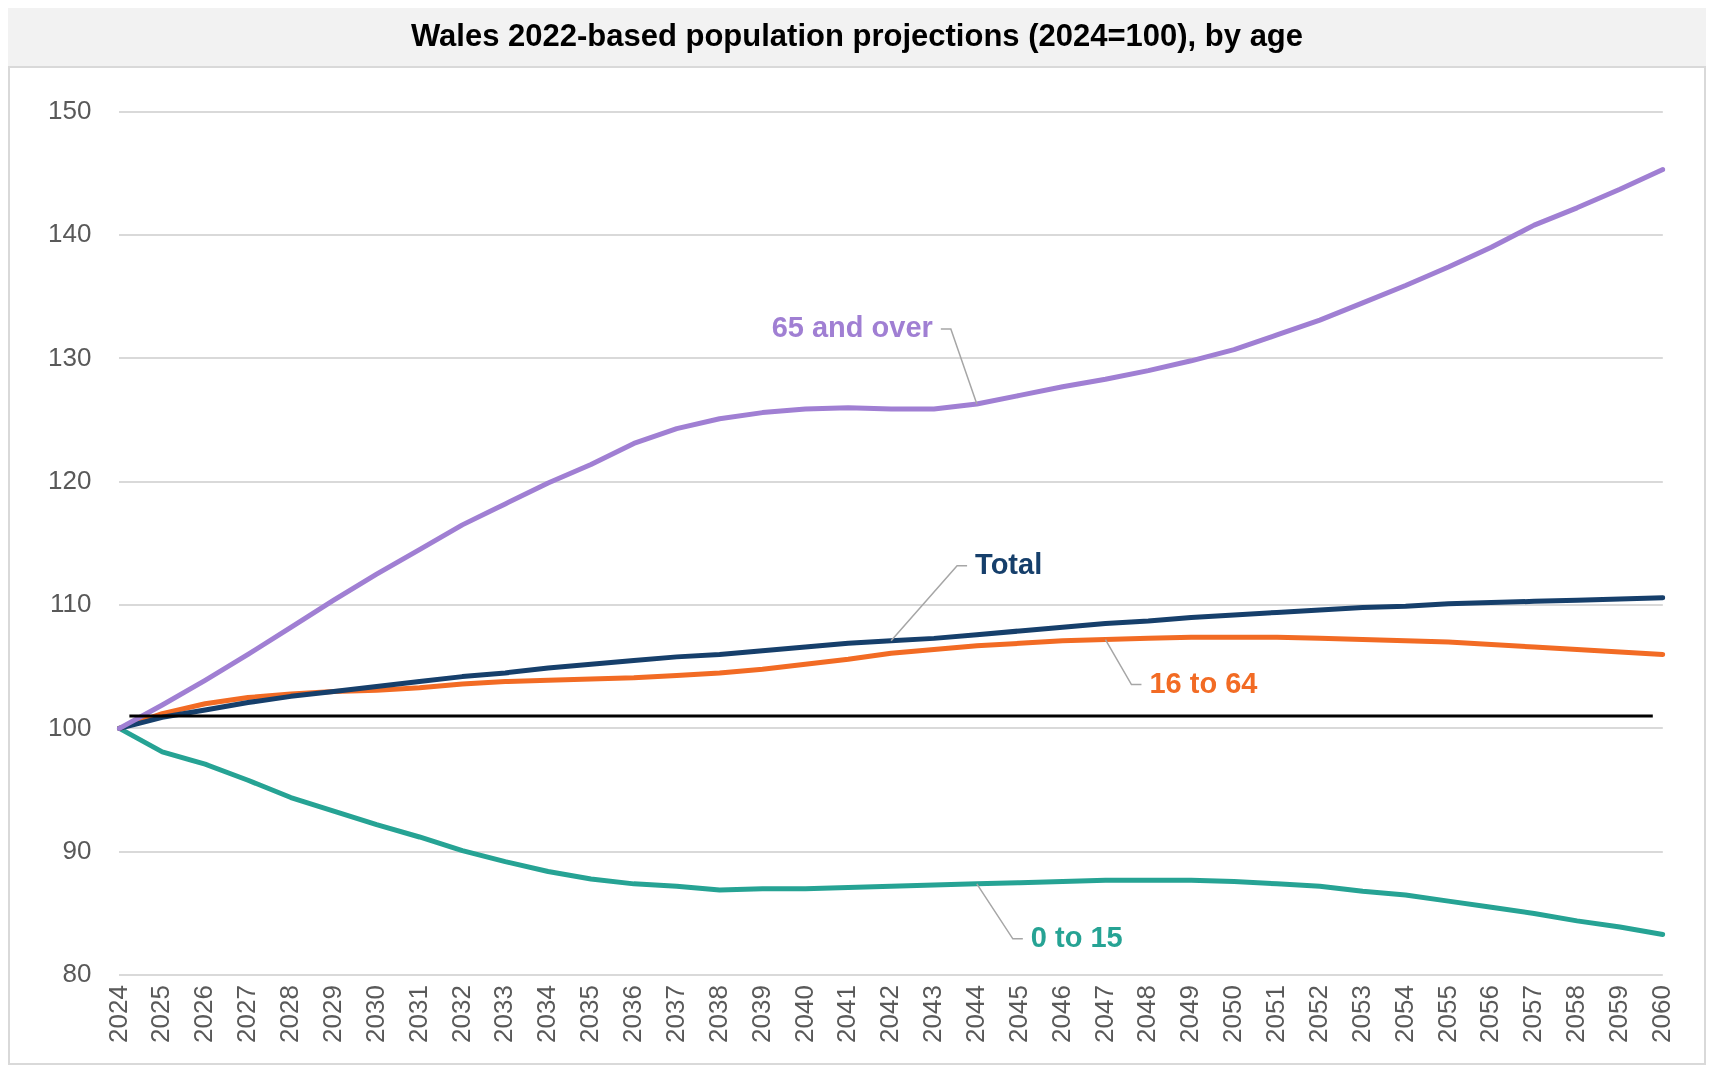 Image resolution: width=1714 pixels, height=1072 pixels. What do you see at coordinates (289, 1014) in the screenshot?
I see `x-tick-label: 2028` at bounding box center [289, 1014].